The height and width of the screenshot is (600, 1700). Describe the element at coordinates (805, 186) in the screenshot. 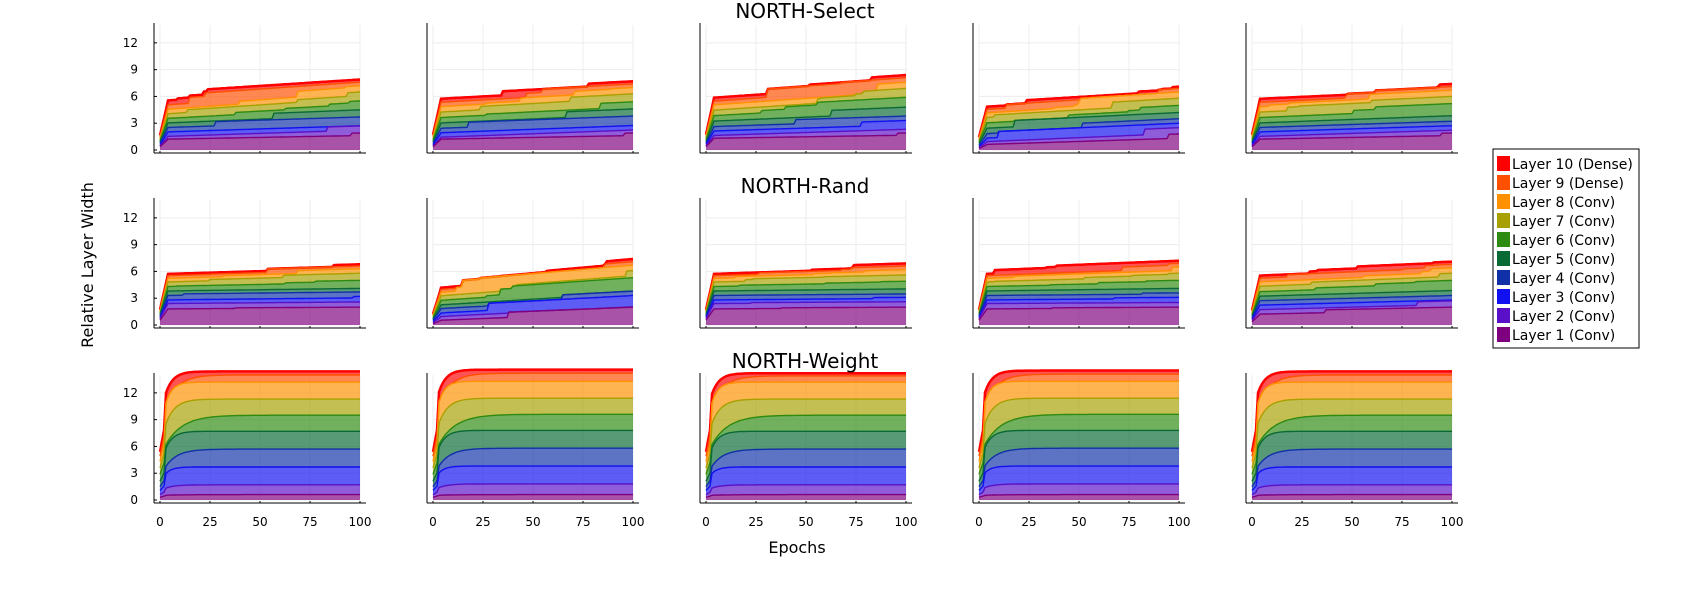

I see `row-title-1: NORTH-Rand` at that location.